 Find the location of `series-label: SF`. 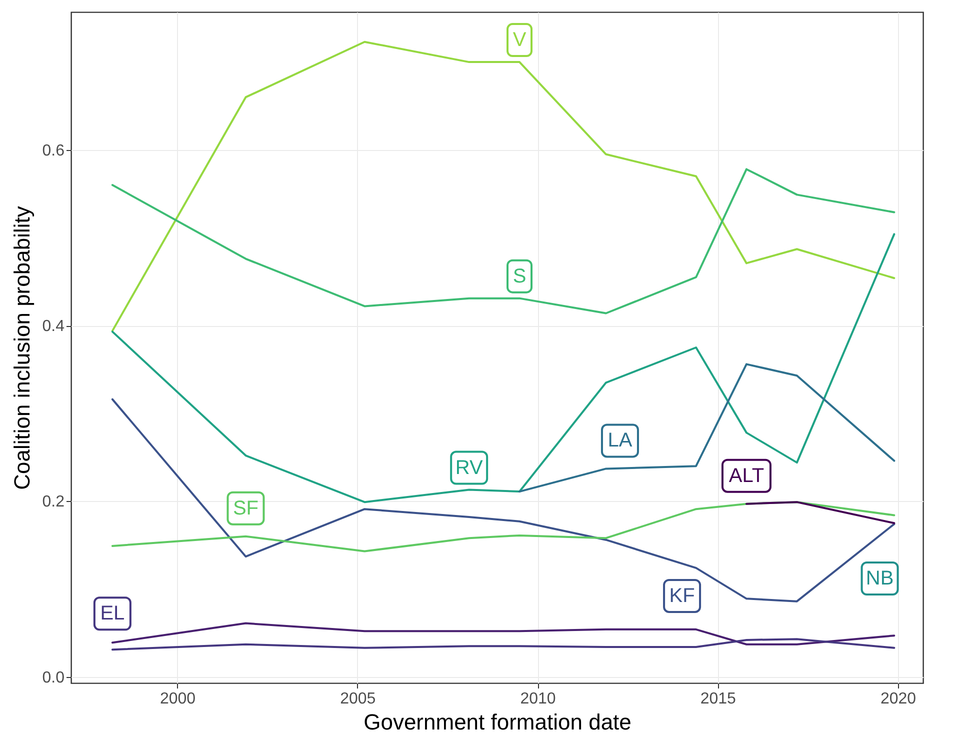

series-label: SF is located at coordinates (245, 508).